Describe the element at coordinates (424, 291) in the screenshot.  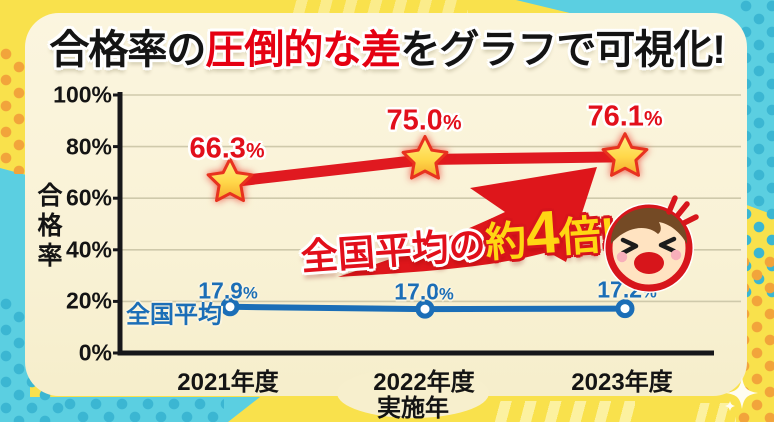
I see `point-label-blue-2022: 17.0%` at that location.